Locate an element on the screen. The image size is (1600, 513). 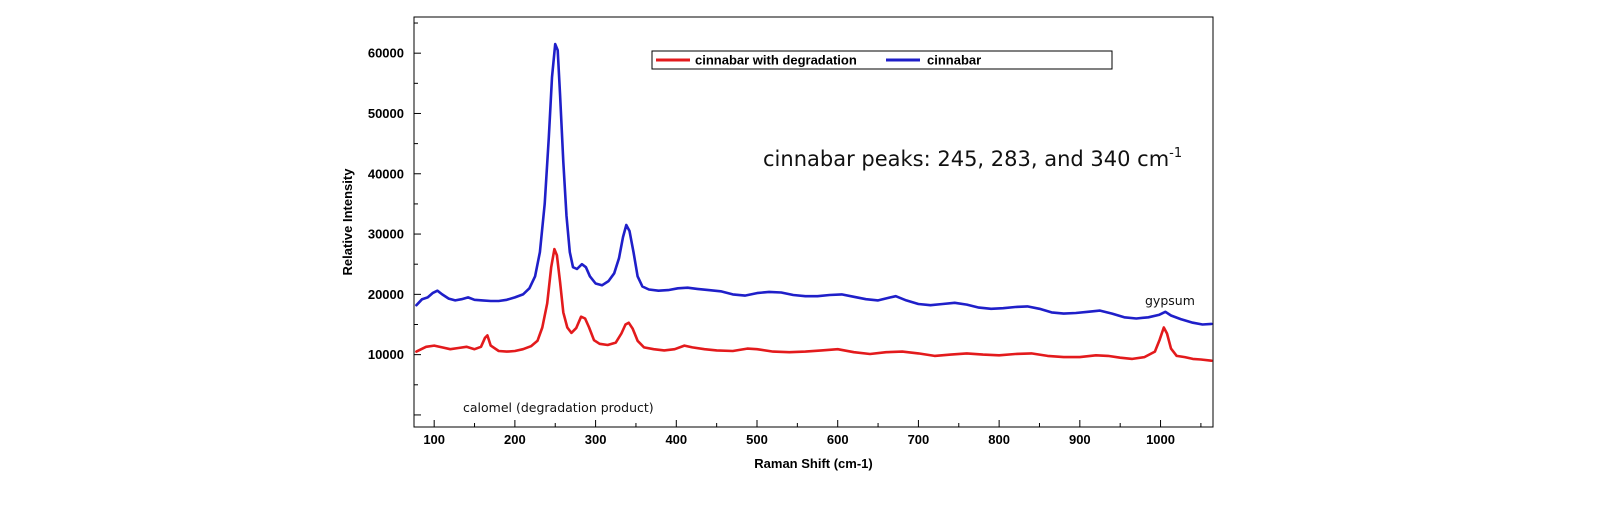
y-tick-label: 30000 is located at coordinates (386, 234).